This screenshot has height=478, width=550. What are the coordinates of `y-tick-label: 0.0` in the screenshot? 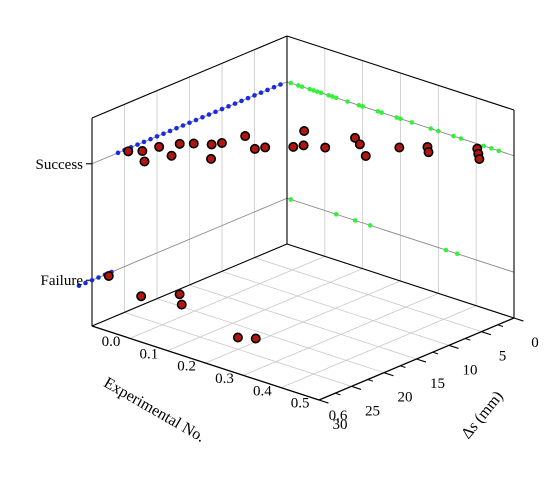 It's located at (111, 342).